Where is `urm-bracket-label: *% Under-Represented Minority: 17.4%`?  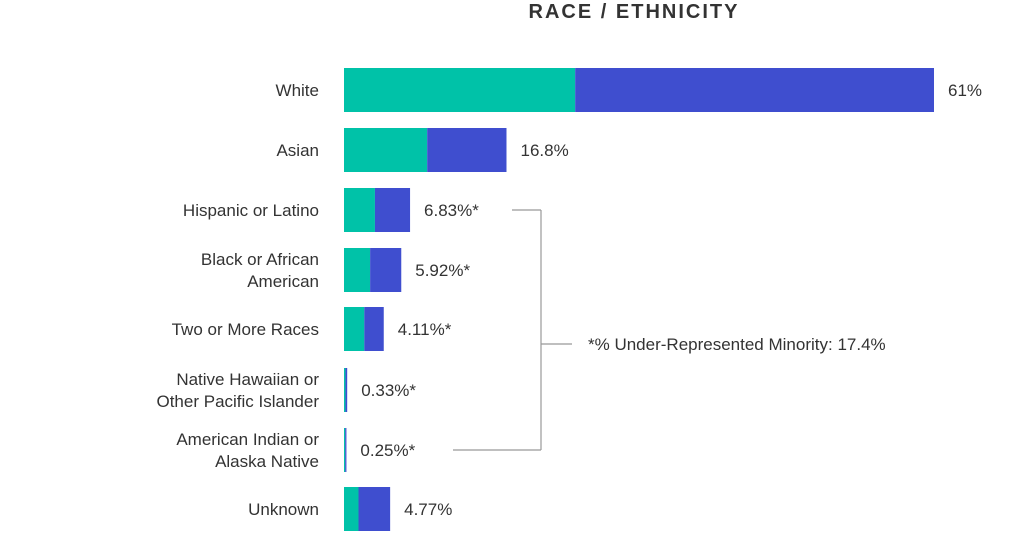 urm-bracket-label: *% Under-Represented Minority: 17.4% is located at coordinates (737, 344).